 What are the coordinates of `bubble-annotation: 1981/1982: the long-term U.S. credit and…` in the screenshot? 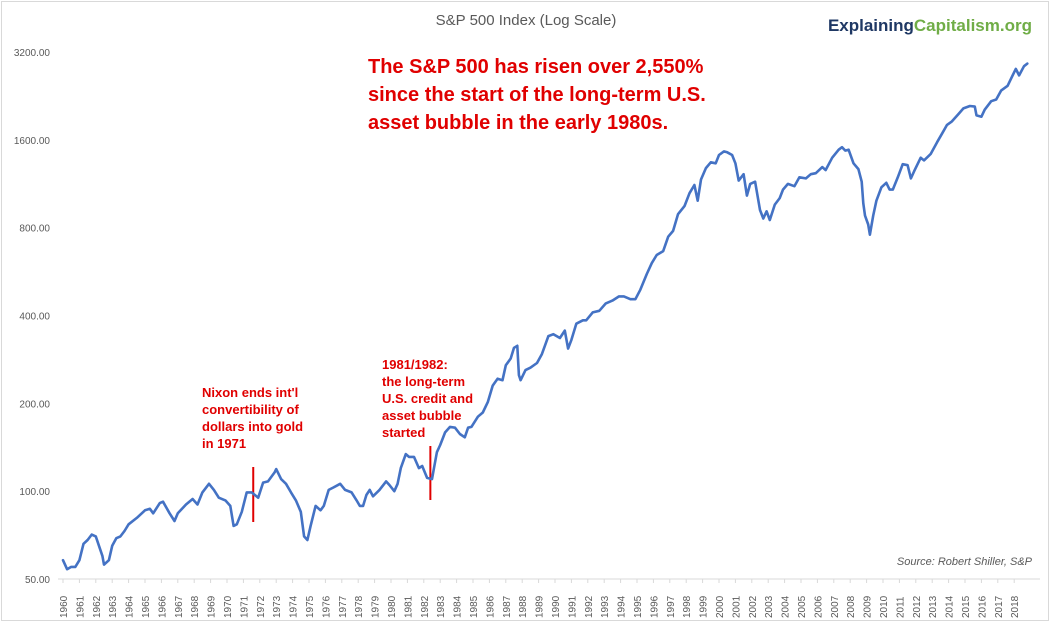 It's located at (442, 398).